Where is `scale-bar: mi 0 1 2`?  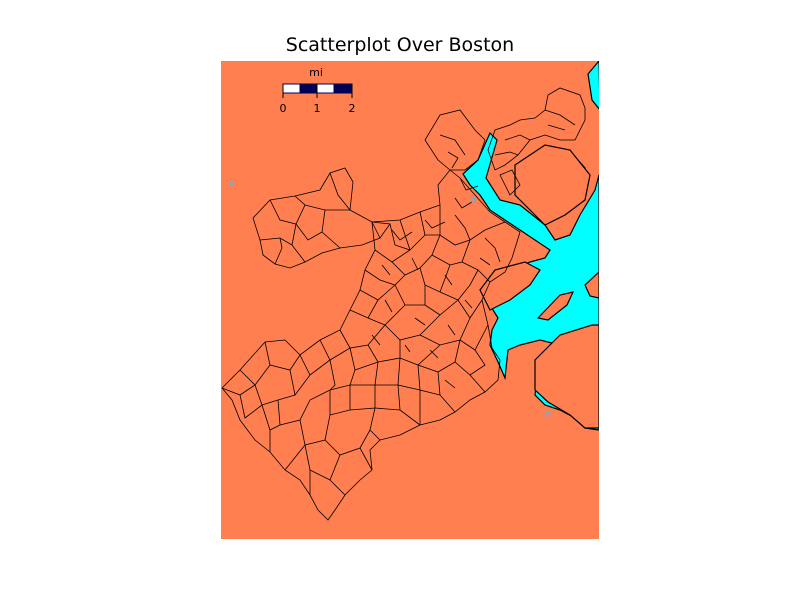
scale-bar: mi 0 1 2 is located at coordinates (318, 90).